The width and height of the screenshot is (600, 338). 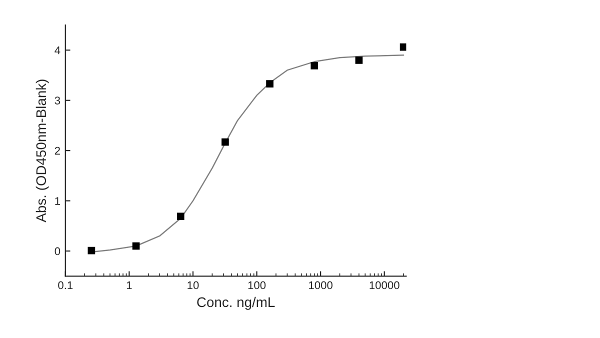 I want to click on y-tick-label: 3, so click(x=57, y=100).